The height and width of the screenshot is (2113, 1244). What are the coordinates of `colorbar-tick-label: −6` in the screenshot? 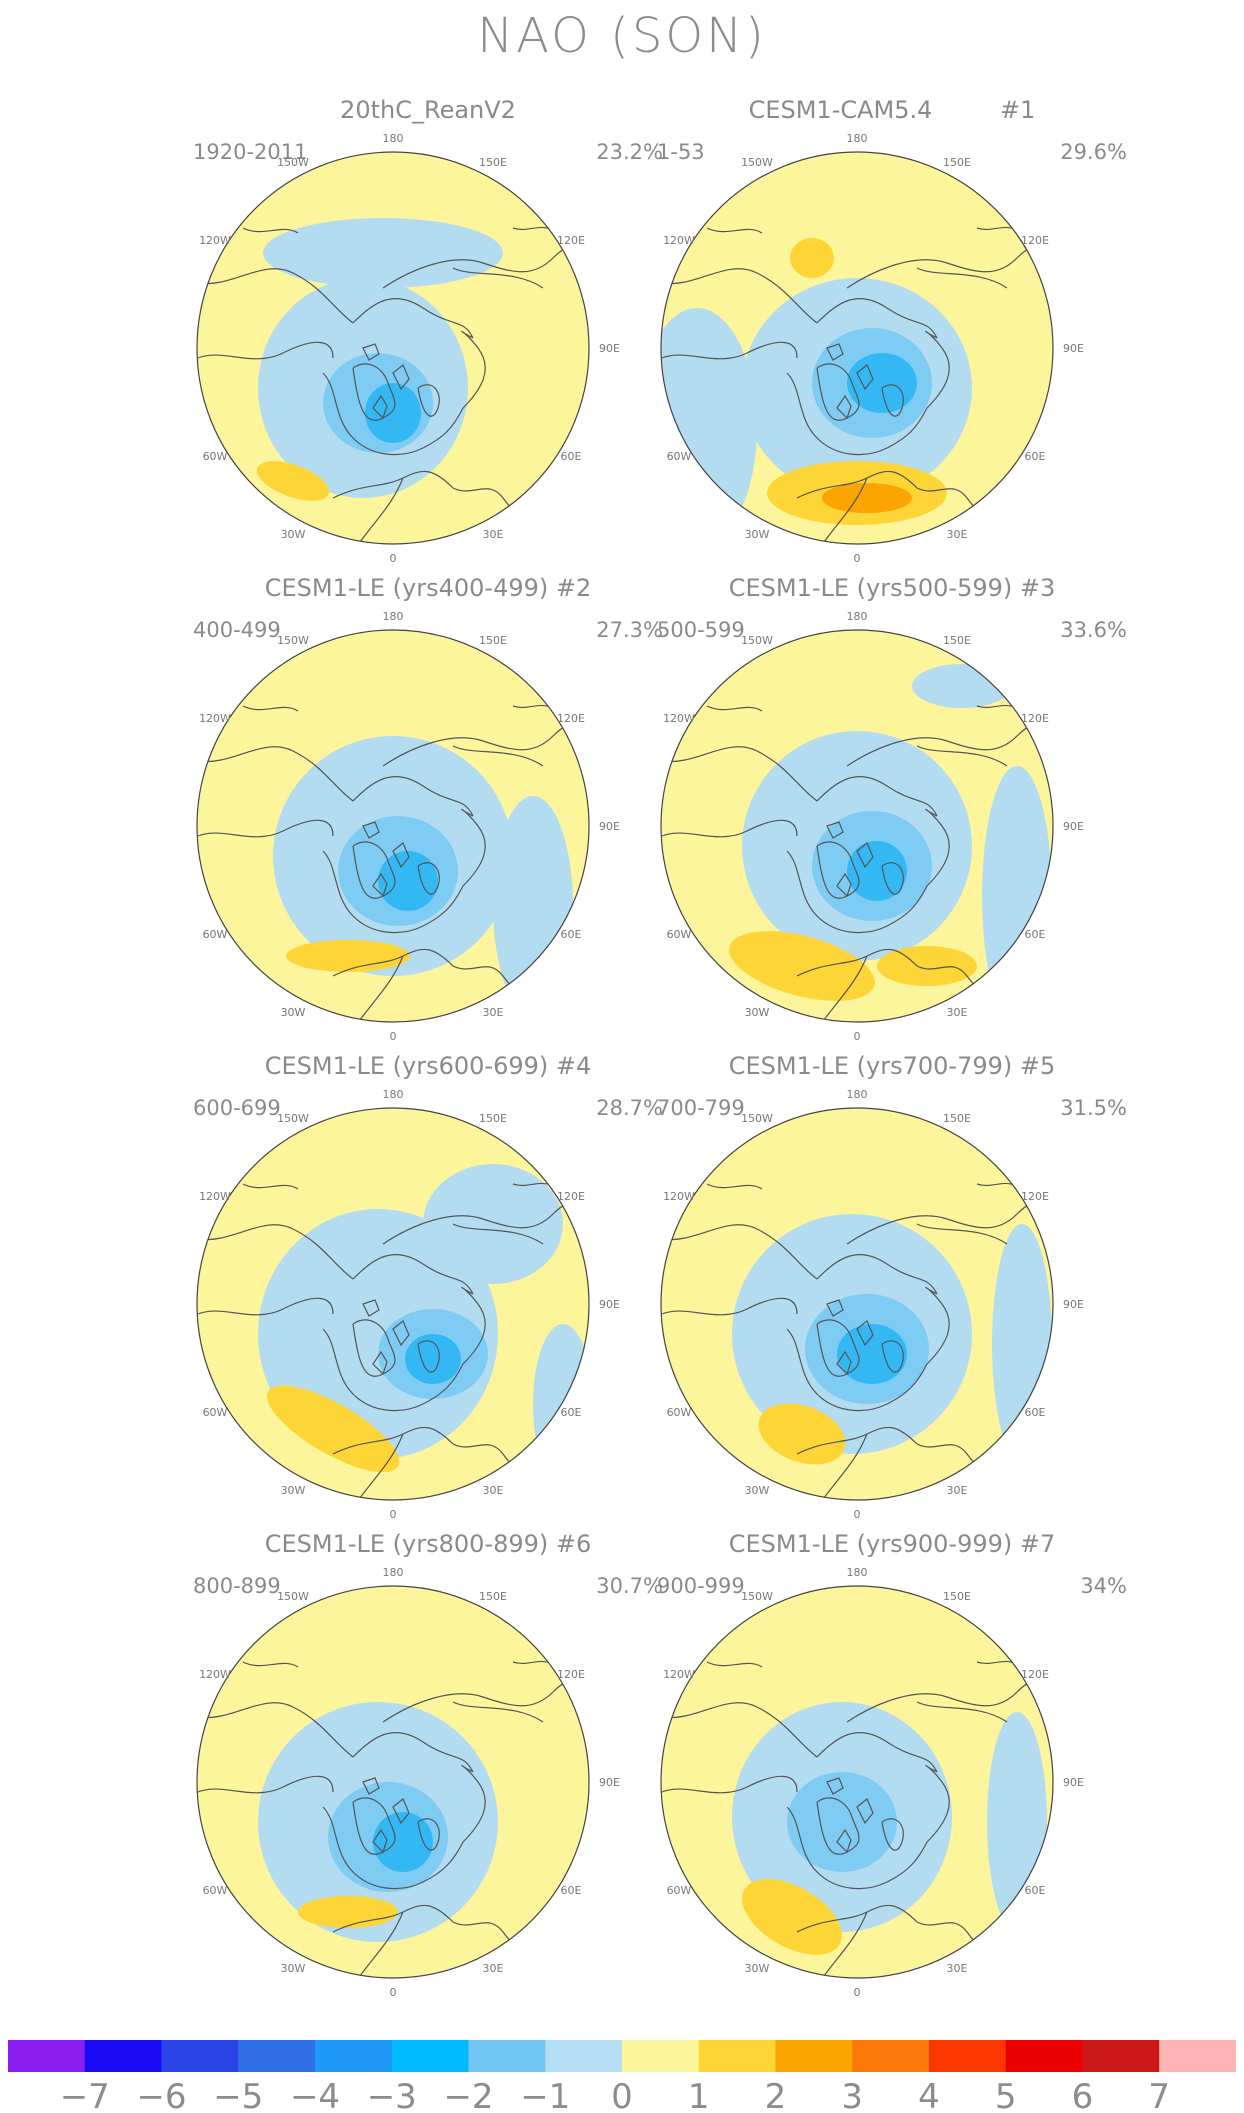 It's located at (161, 2093).